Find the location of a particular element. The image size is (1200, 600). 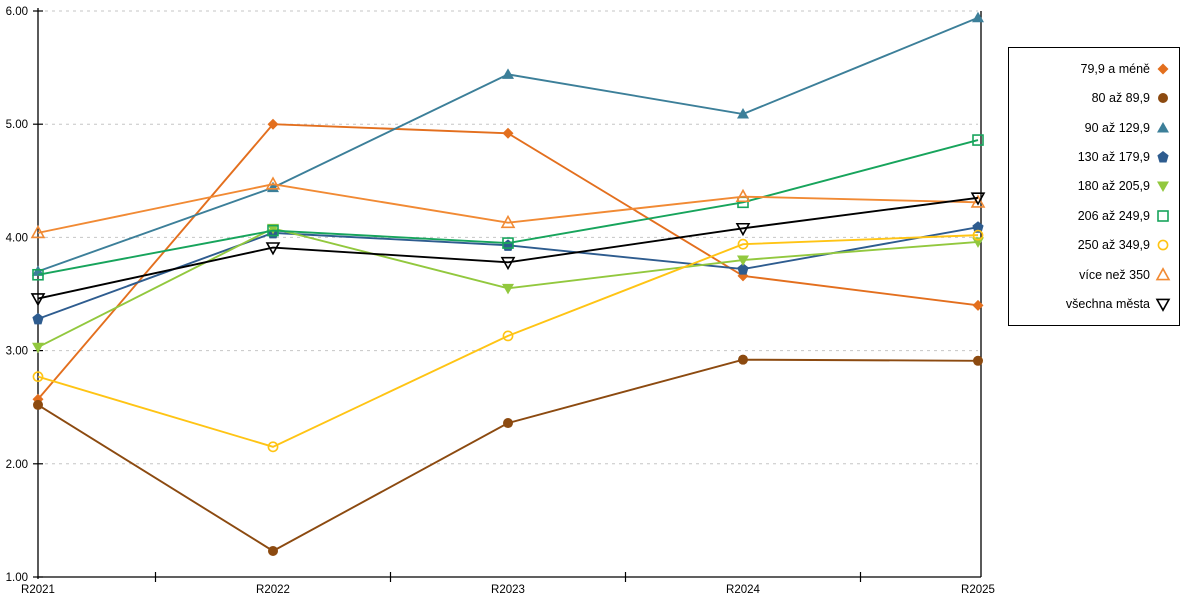

legend-item: 250 až 349,9 is located at coordinates (1092, 245).